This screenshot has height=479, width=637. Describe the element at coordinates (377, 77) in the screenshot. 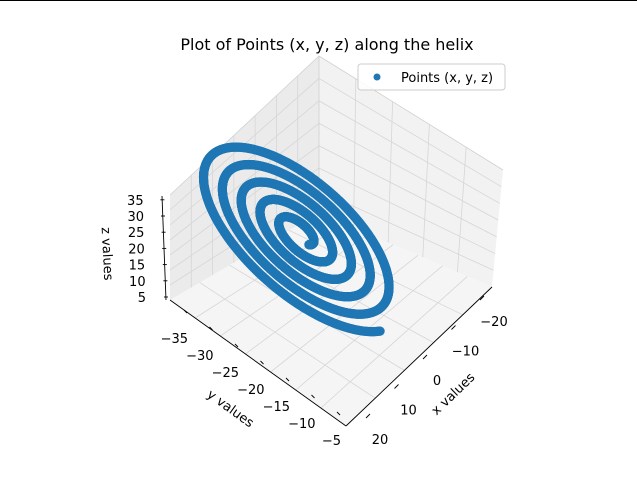

I see `legend-marker` at that location.